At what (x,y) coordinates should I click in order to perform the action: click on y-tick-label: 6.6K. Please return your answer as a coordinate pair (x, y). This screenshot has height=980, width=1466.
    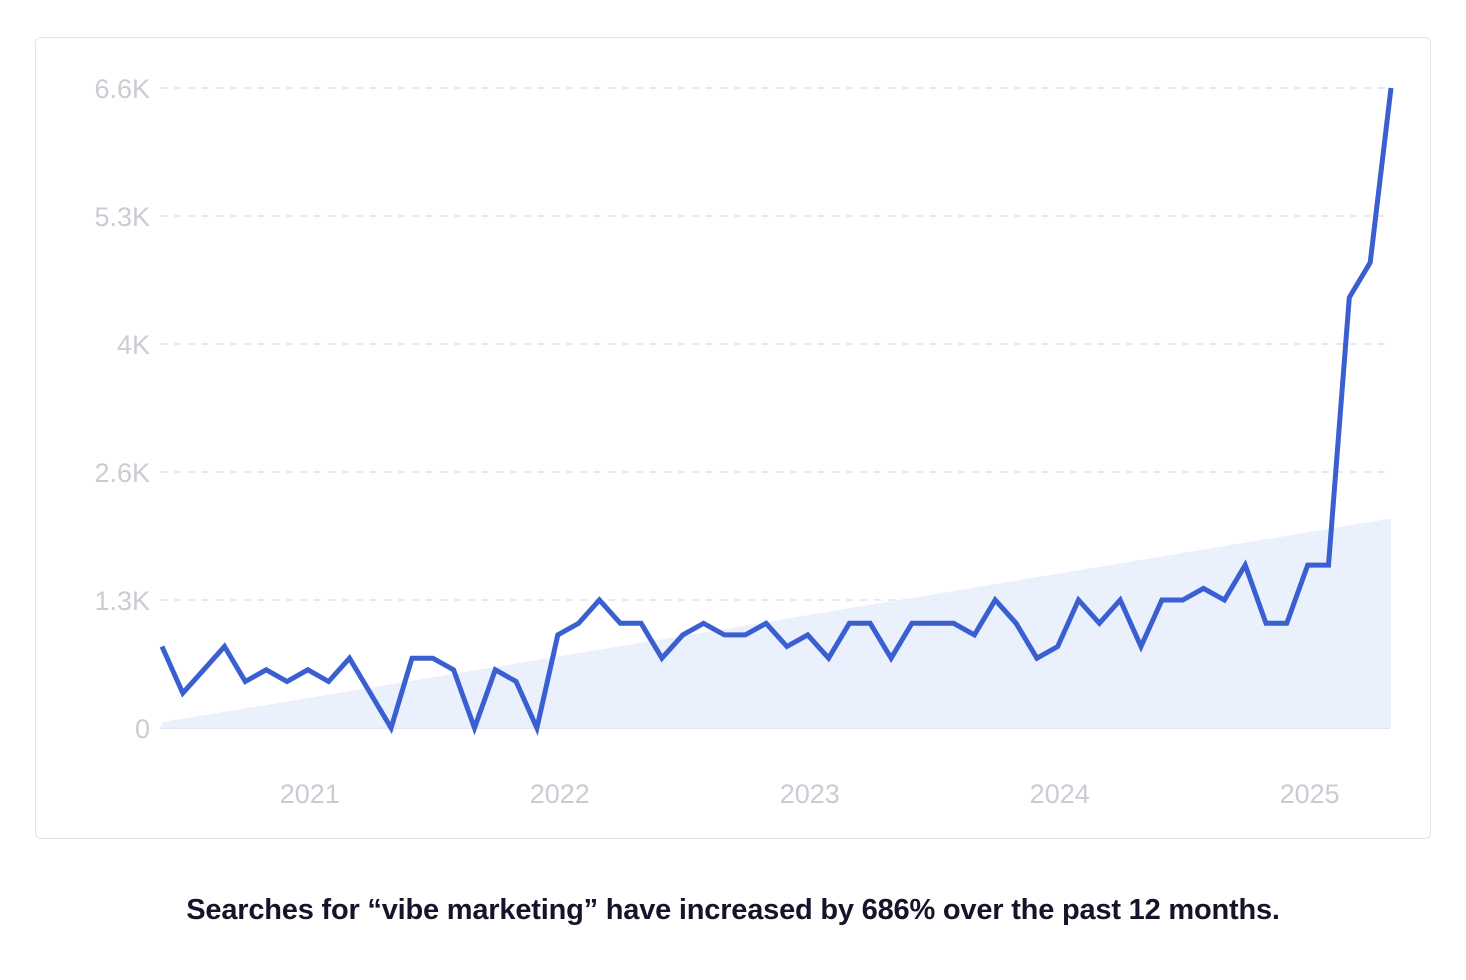
    Looking at the image, I should click on (122, 89).